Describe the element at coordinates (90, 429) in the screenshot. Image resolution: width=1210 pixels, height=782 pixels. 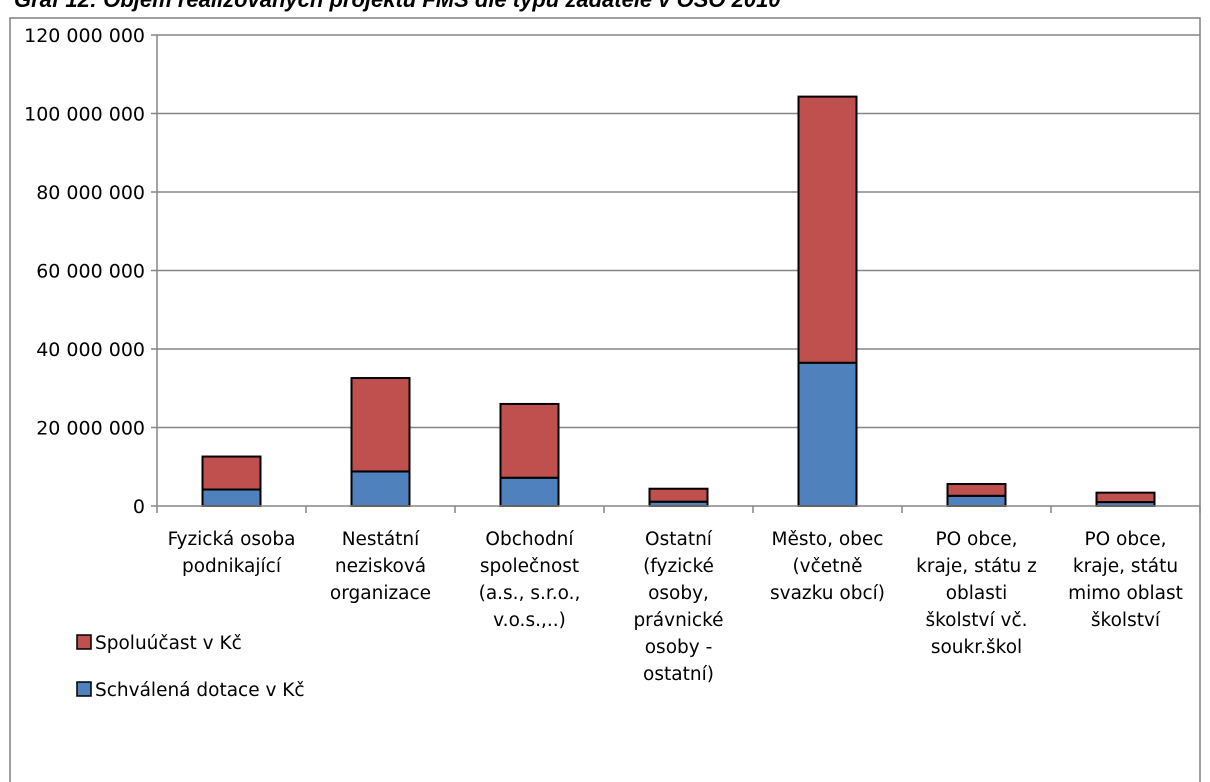
I see `y-tick-label: 20 000 000` at that location.